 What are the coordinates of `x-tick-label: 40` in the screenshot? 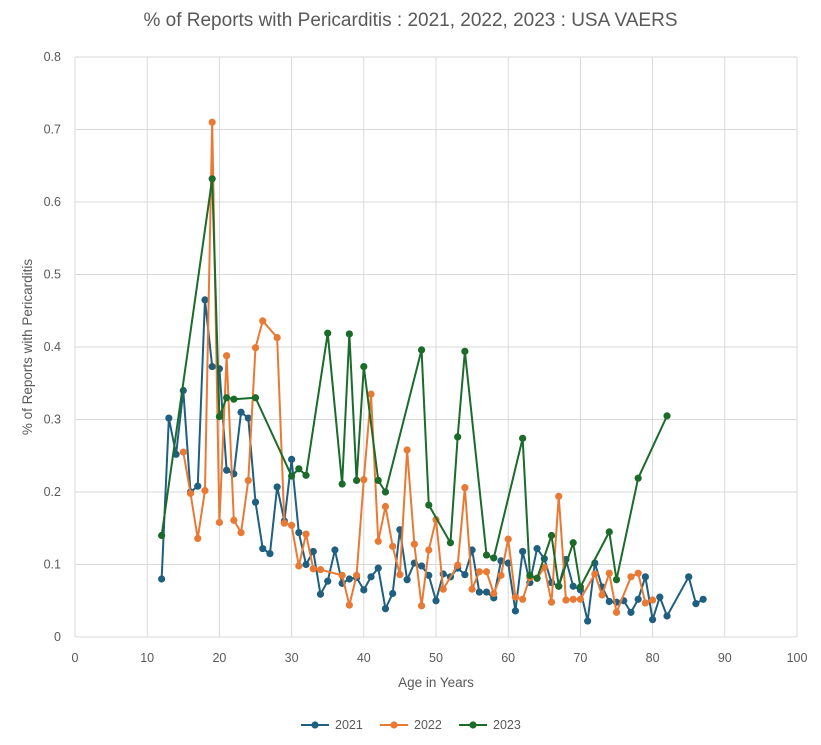 It's located at (364, 658).